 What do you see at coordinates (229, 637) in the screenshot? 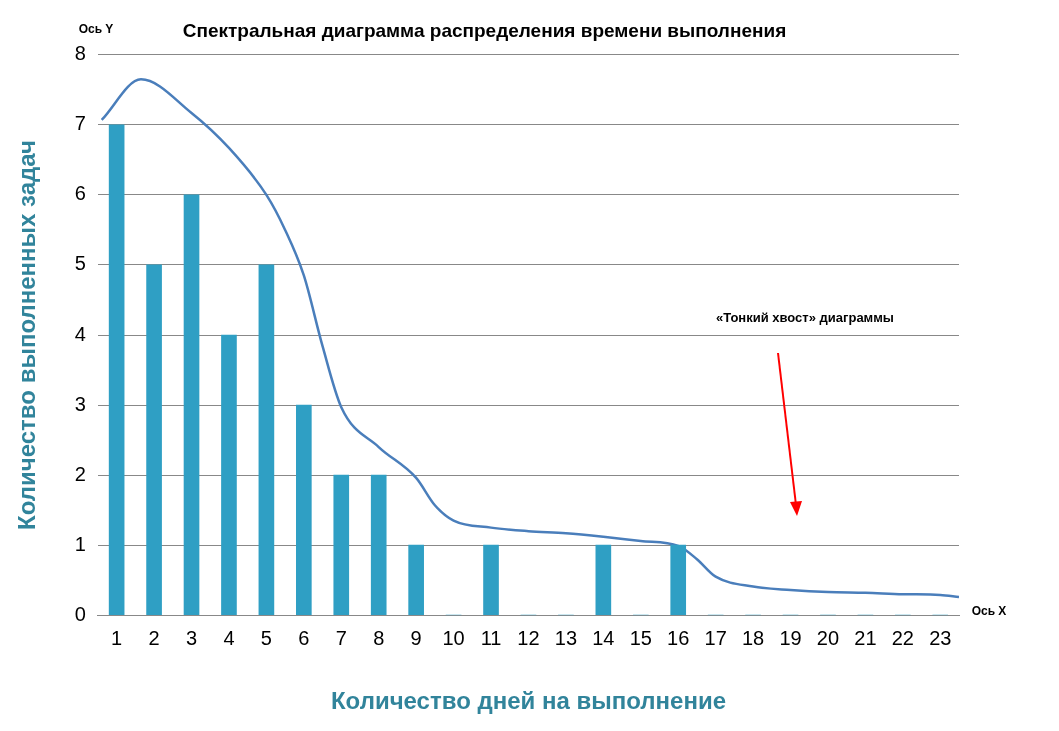
I see `x-tick-label: 4` at bounding box center [229, 637].